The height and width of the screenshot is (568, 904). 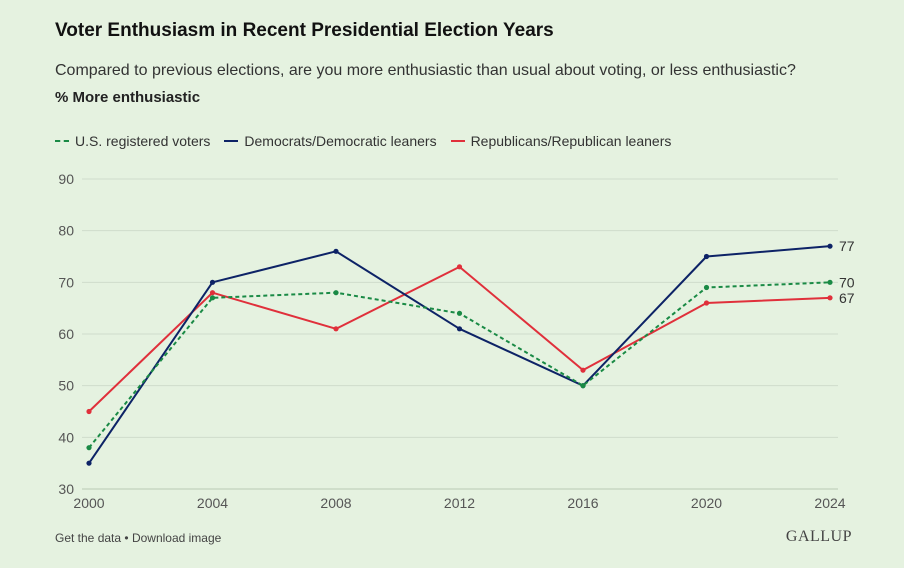 I want to click on legend-item-democrats: Democrats/Democratic leaners, so click(x=330, y=141).